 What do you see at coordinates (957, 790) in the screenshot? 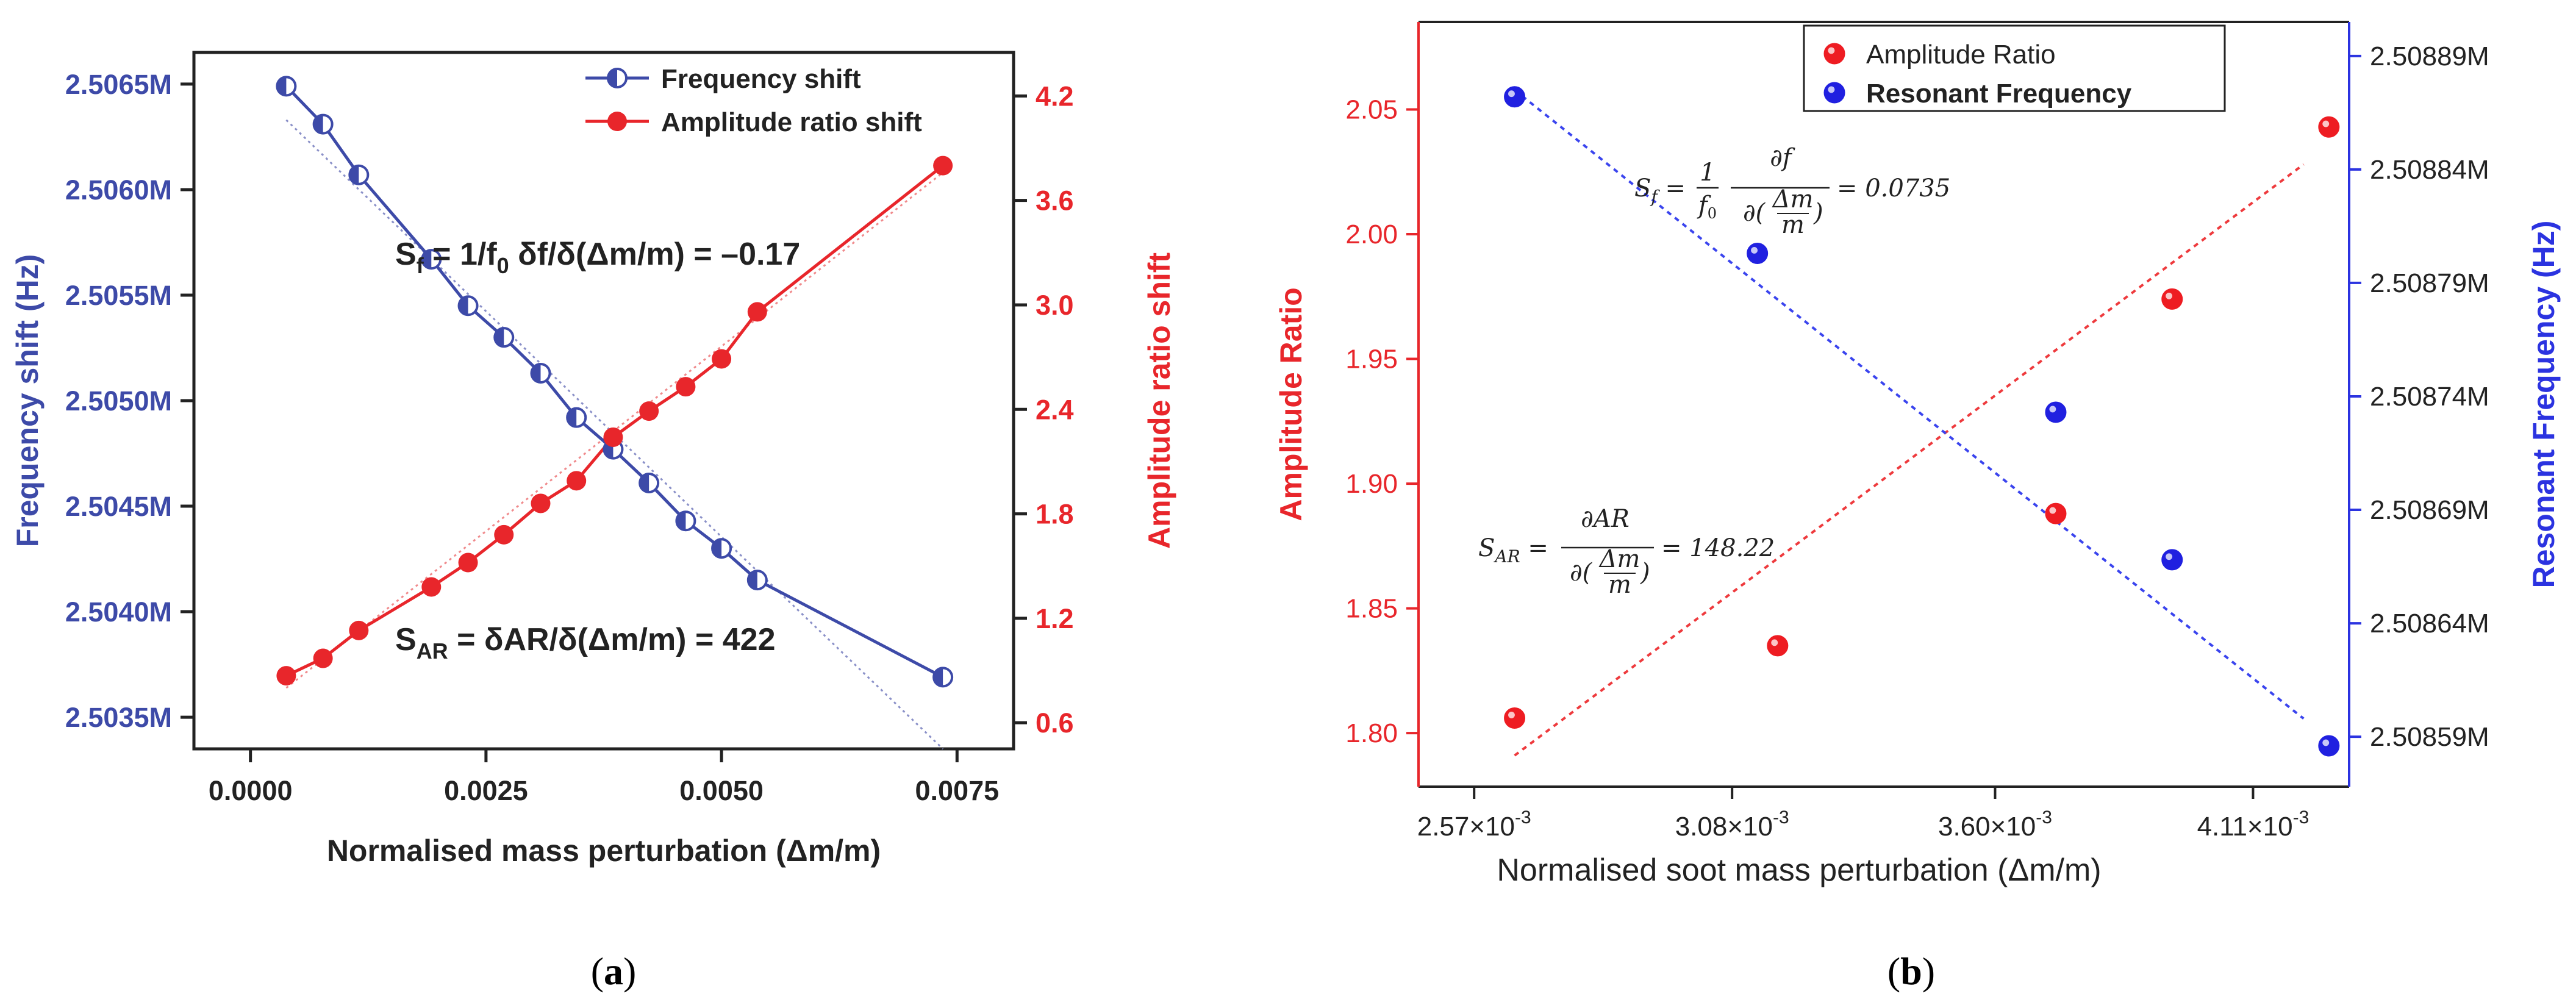
I see `x-tick-label-a: 0.0075` at bounding box center [957, 790].